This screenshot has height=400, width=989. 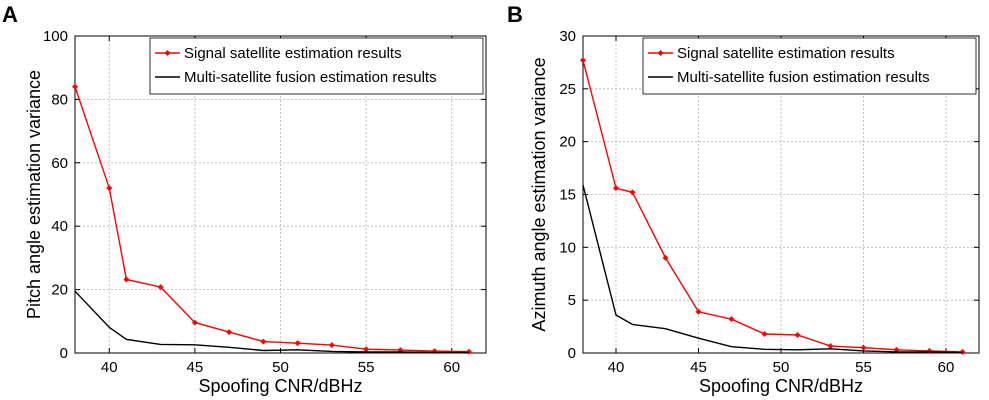 What do you see at coordinates (515, 14) in the screenshot?
I see `panel-letter: B` at bounding box center [515, 14].